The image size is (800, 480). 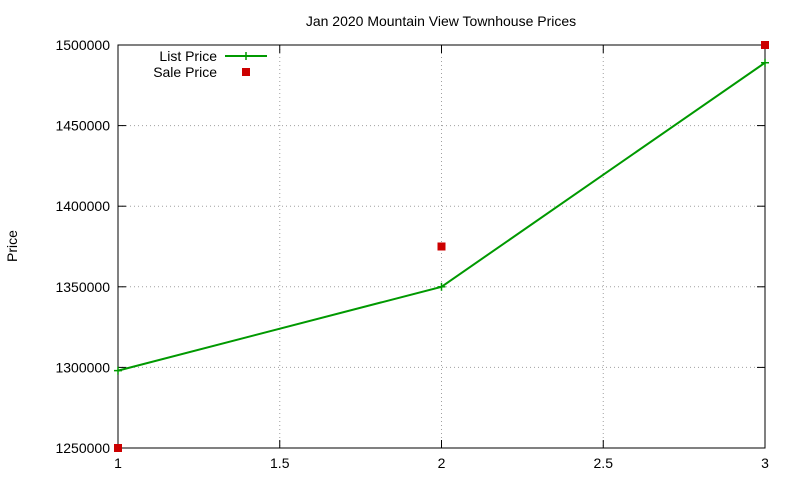 What do you see at coordinates (604, 463) in the screenshot?
I see `x-tick-label: 2.5` at bounding box center [604, 463].